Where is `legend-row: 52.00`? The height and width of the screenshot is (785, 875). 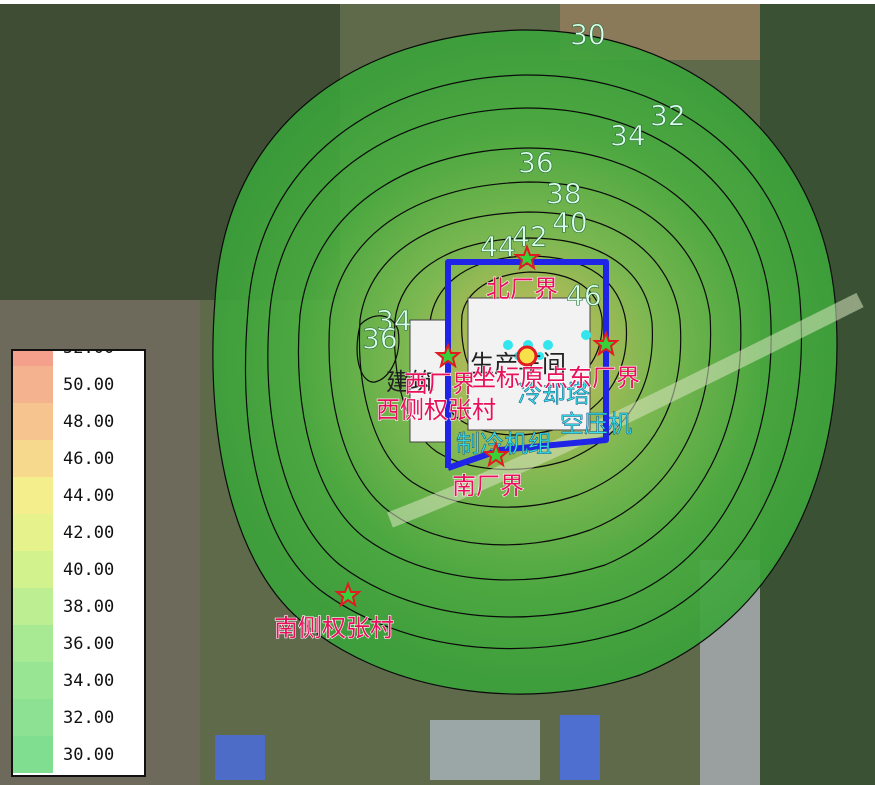
legend-row: 52.00 is located at coordinates (78, 358).